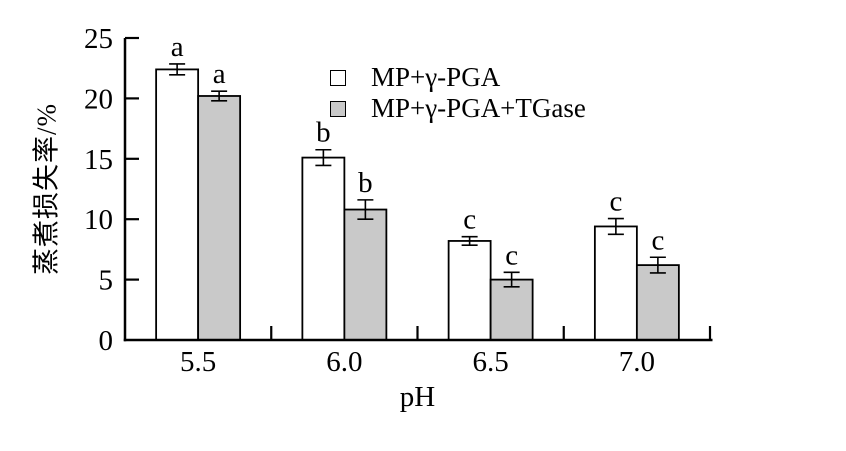 The image size is (846, 451). What do you see at coordinates (615, 283) in the screenshot?
I see `bar-series0-cat3` at bounding box center [615, 283].